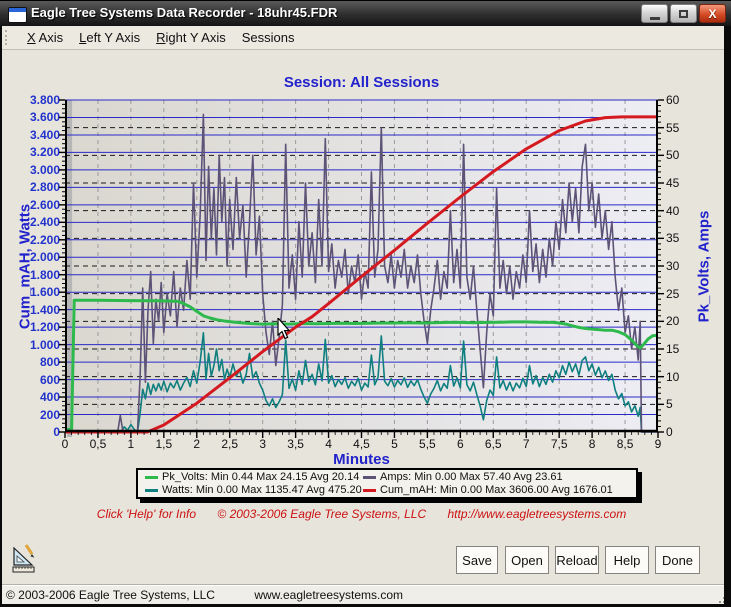  Describe the element at coordinates (146, 514) in the screenshot. I see `footer-help-text: Click 'Help' for Info` at that location.